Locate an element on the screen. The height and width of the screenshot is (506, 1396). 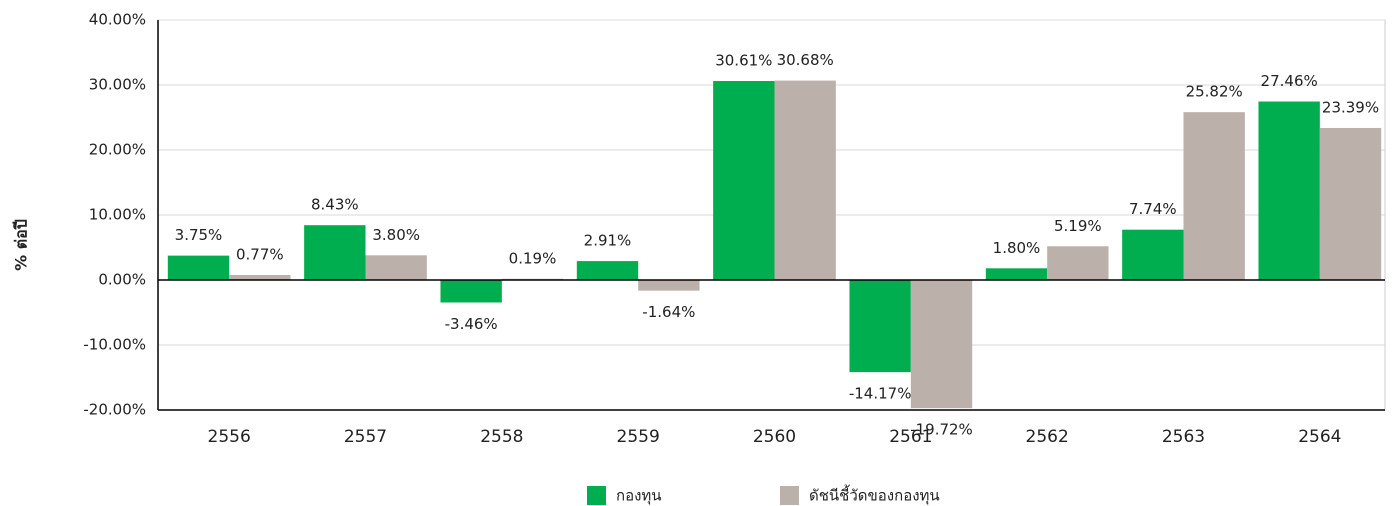
y-axis-label: % ต่อปี is located at coordinates (21, 245).